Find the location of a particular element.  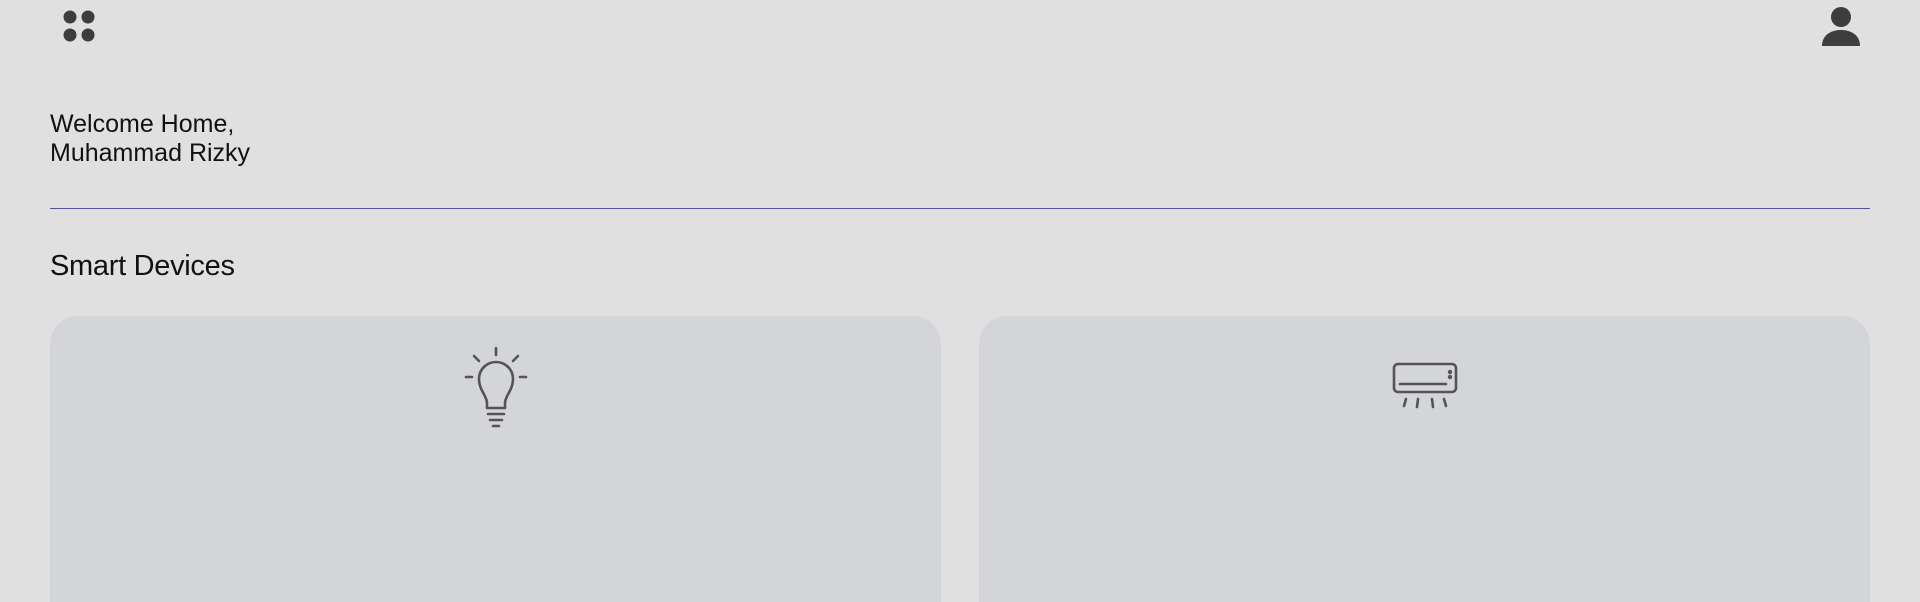

menu-button is located at coordinates (79, 26).